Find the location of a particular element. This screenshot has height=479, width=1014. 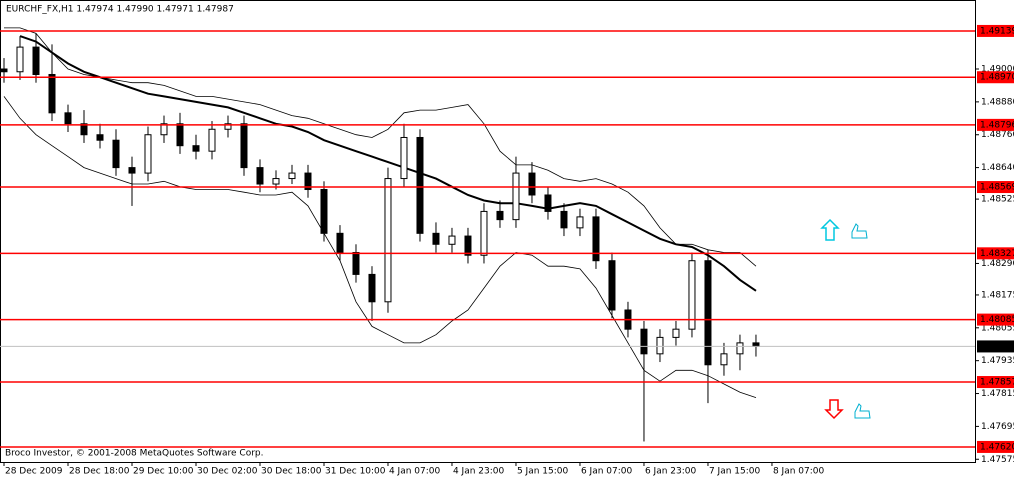

y-tick-label: 1.48055 is located at coordinates (997, 328).